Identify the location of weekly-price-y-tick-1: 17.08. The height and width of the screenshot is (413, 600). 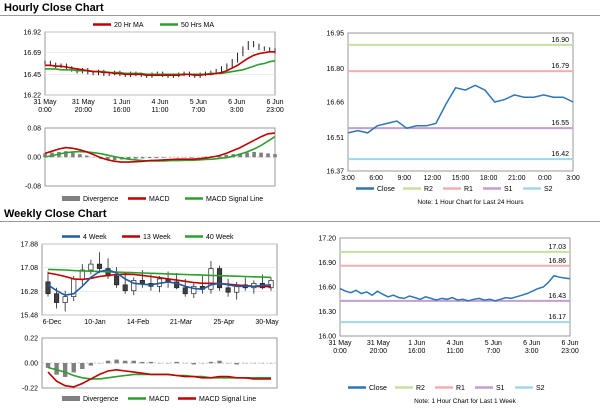
(29, 268).